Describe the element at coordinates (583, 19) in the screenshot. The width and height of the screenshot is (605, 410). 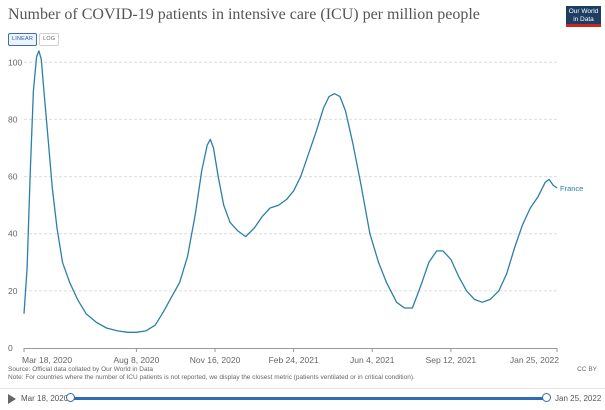
I see `logo-line-2: in Data` at that location.